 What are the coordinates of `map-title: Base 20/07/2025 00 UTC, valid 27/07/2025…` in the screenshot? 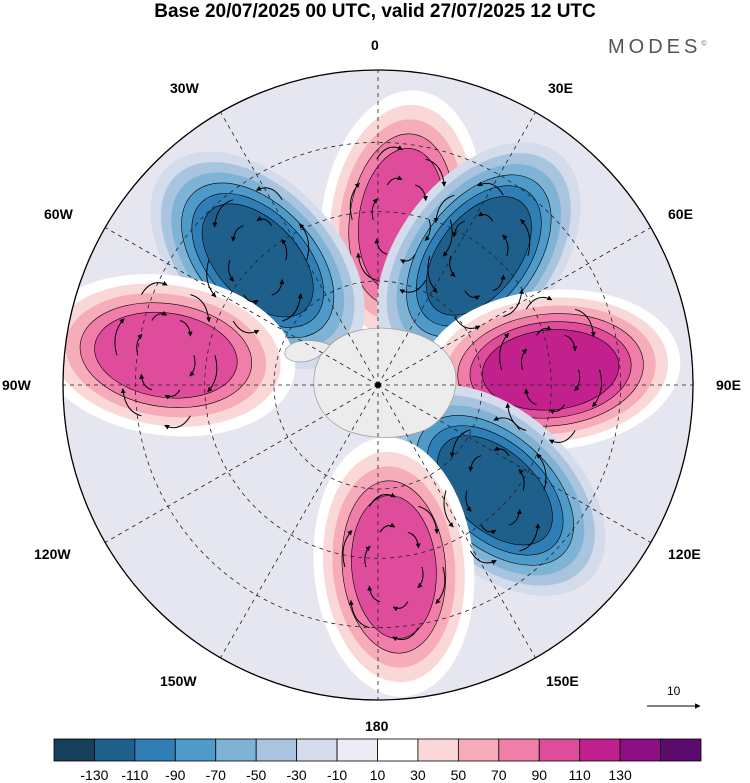 It's located at (375, 11).